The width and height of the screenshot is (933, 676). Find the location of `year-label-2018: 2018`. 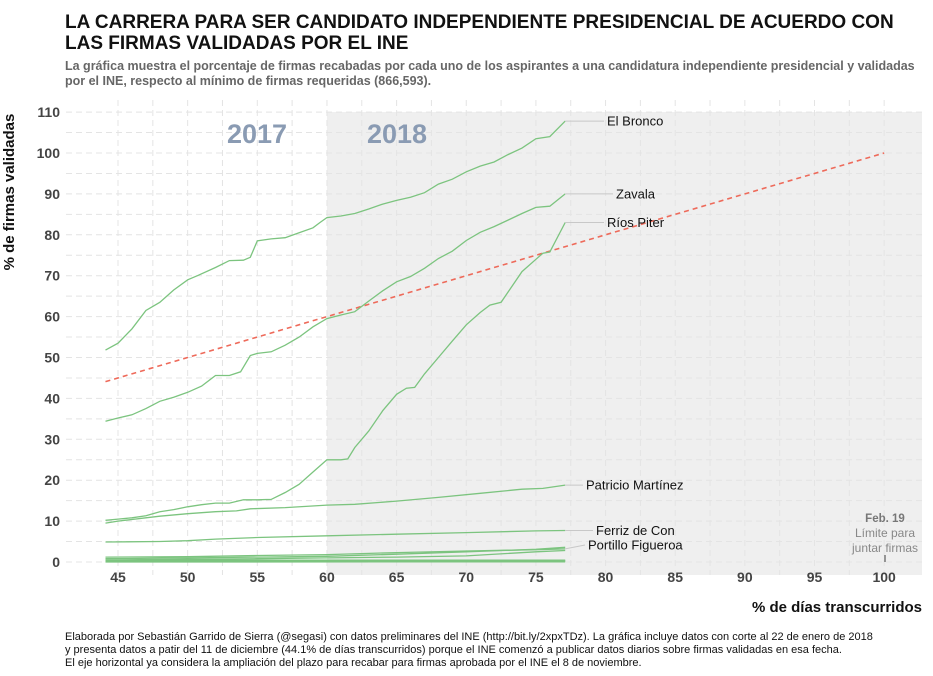

year-label-2018: 2018 is located at coordinates (397, 134).